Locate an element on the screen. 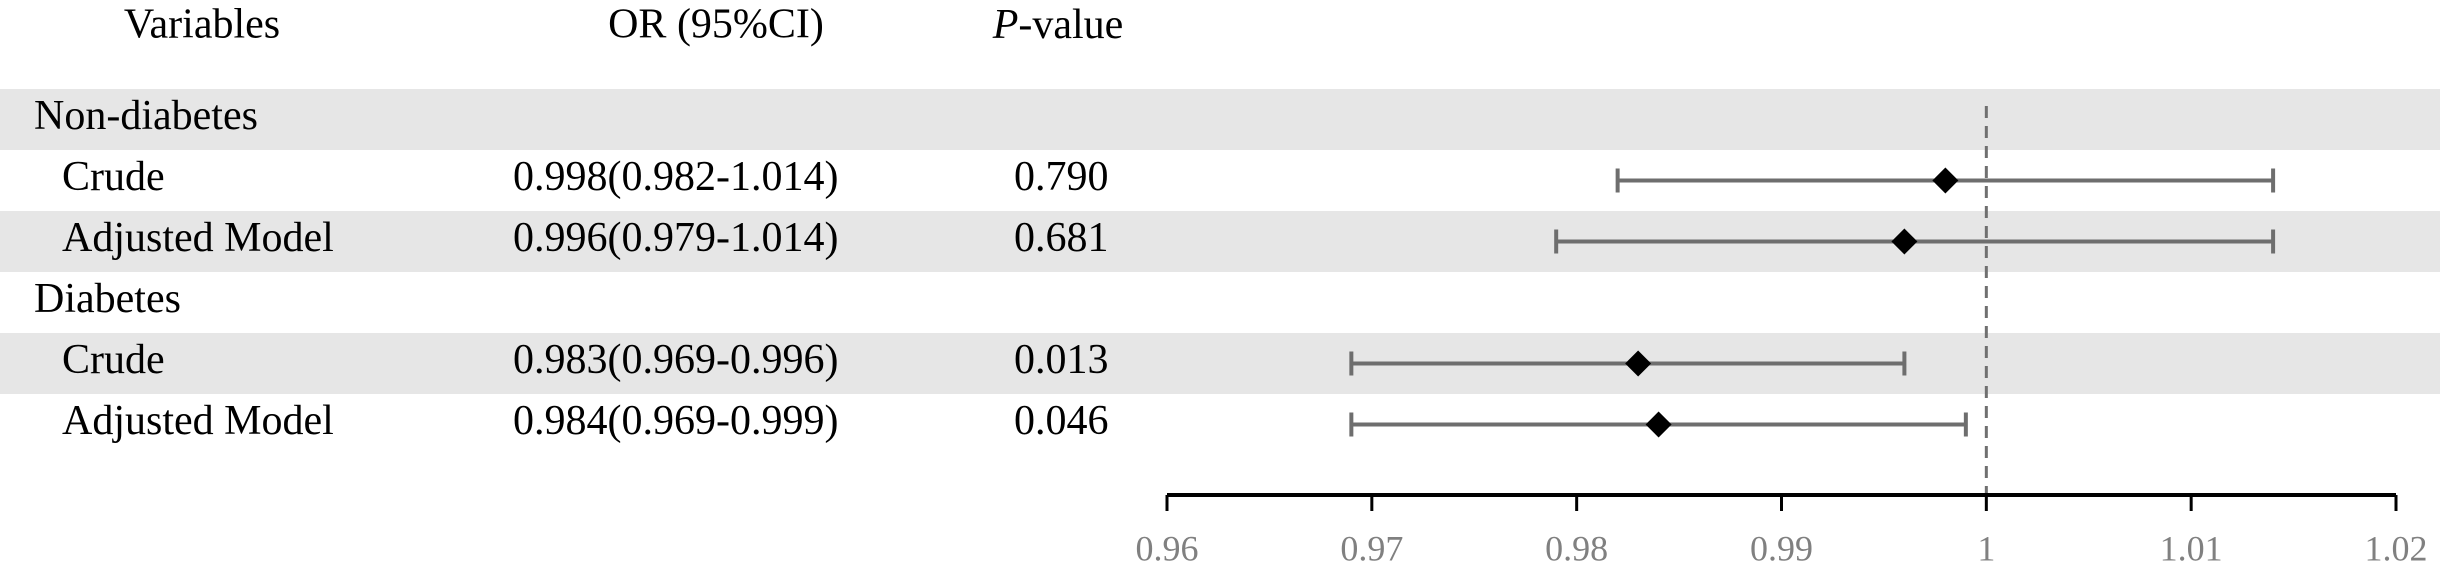 The width and height of the screenshot is (2440, 576). header-p: P-value is located at coordinates (1058, 25).